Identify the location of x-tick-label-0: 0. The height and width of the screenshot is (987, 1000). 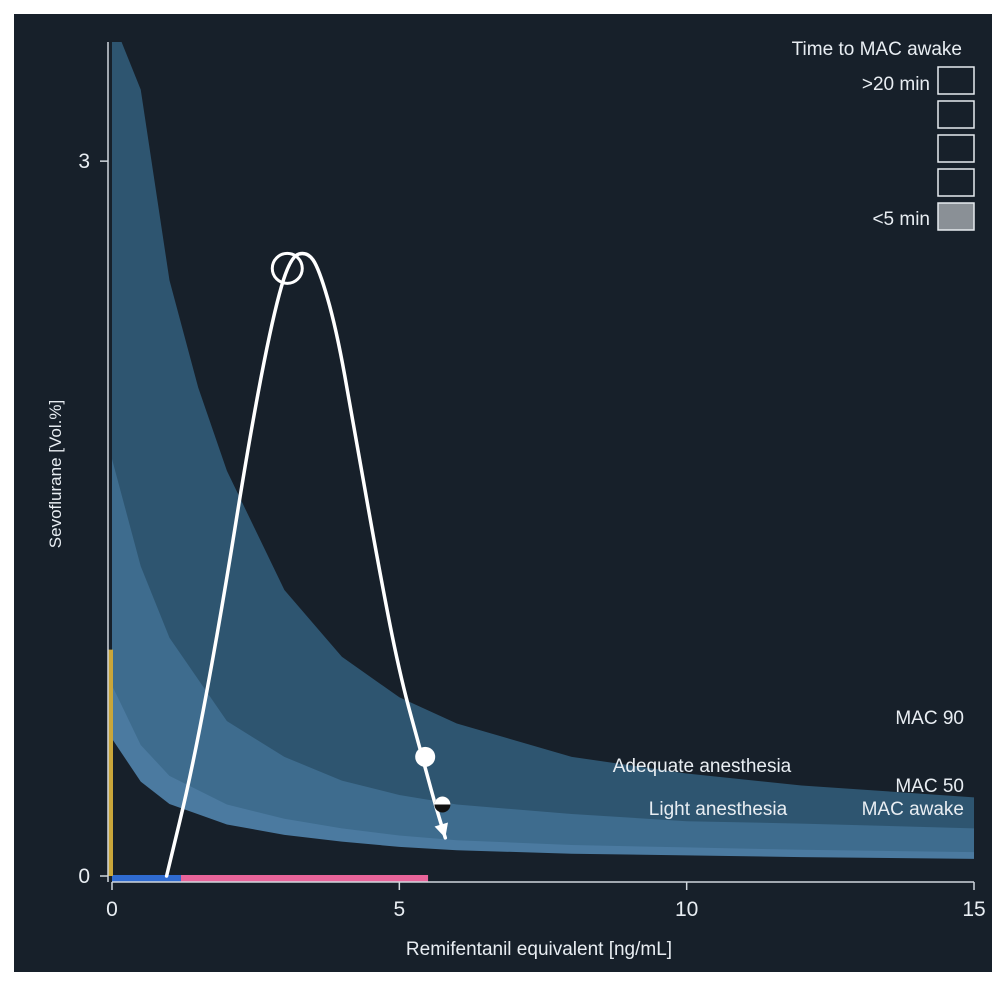
(112, 909).